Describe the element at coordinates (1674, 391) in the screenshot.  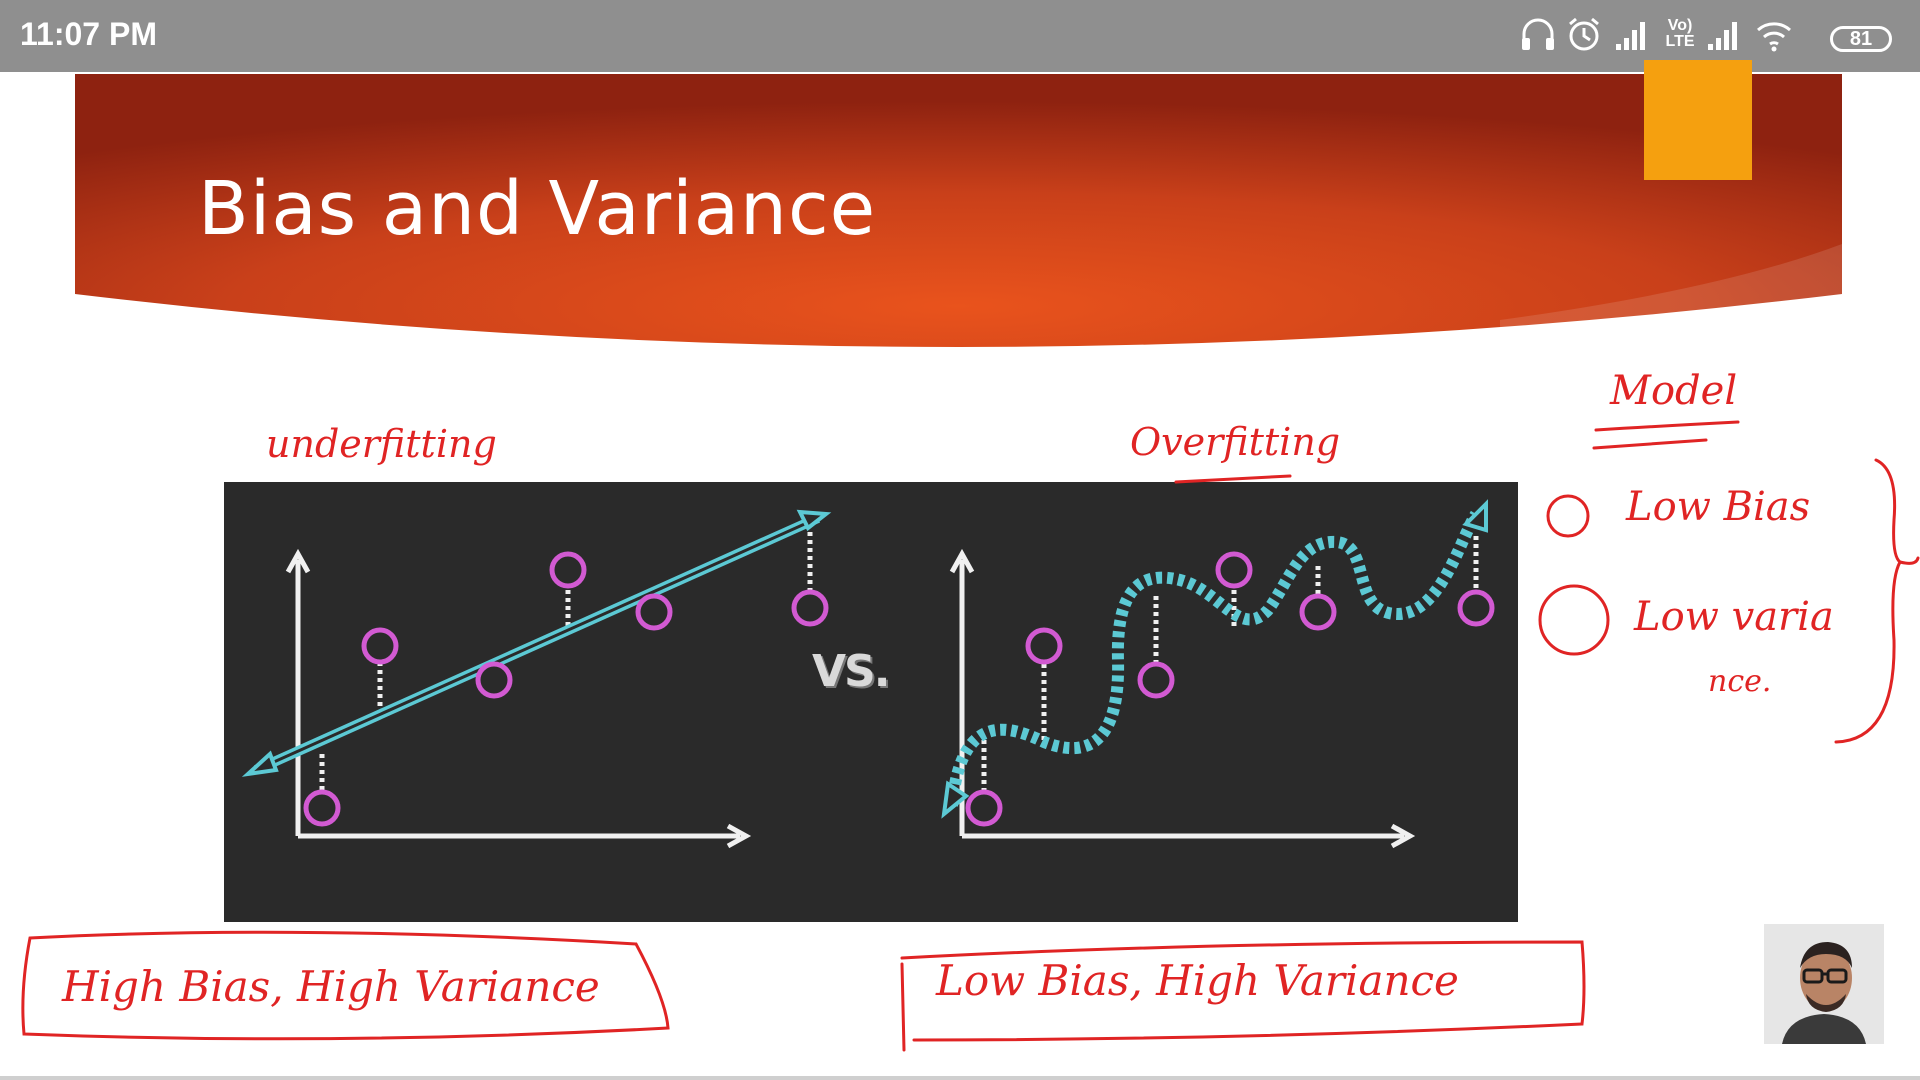
I see `model-annotation: Model` at that location.